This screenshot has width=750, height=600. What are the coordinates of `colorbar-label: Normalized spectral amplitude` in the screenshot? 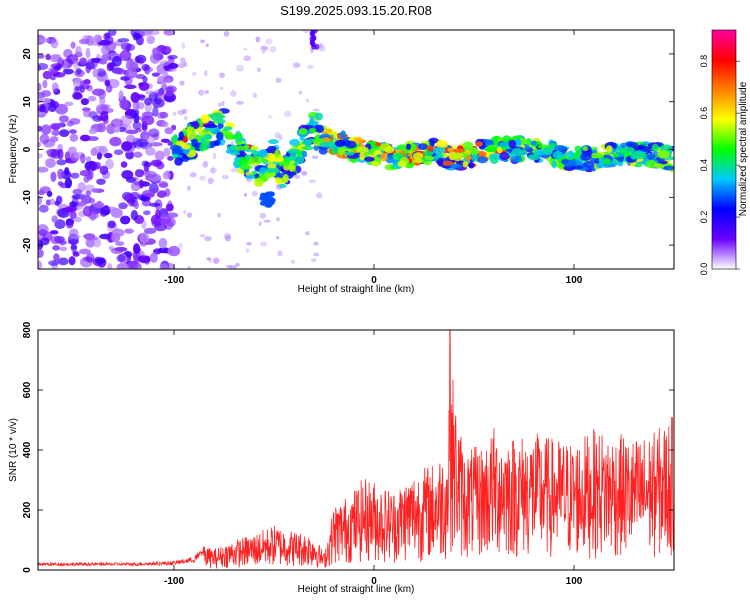 It's located at (743, 148).